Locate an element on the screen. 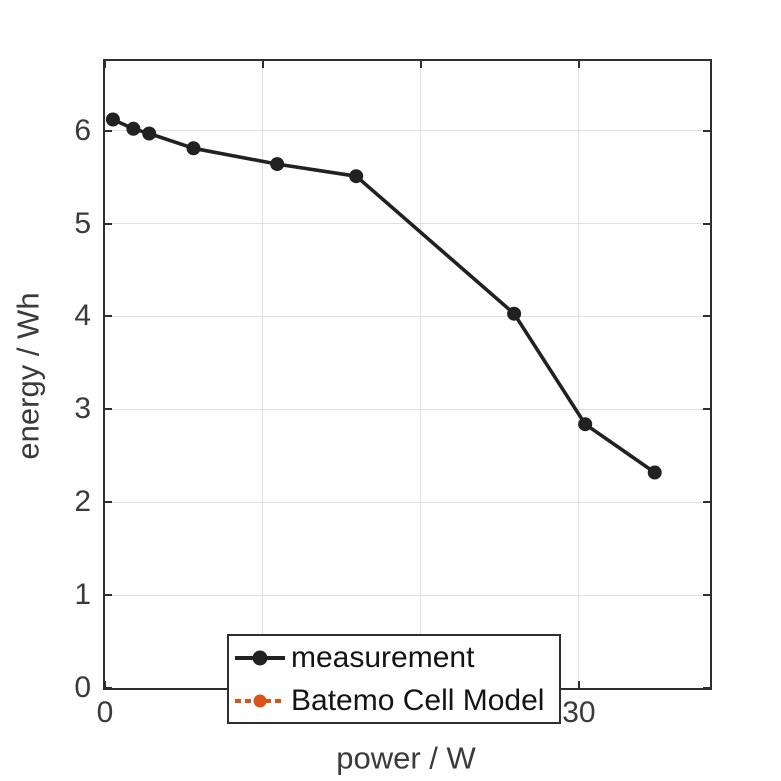  y-tick-label: 1 is located at coordinates (82, 595).